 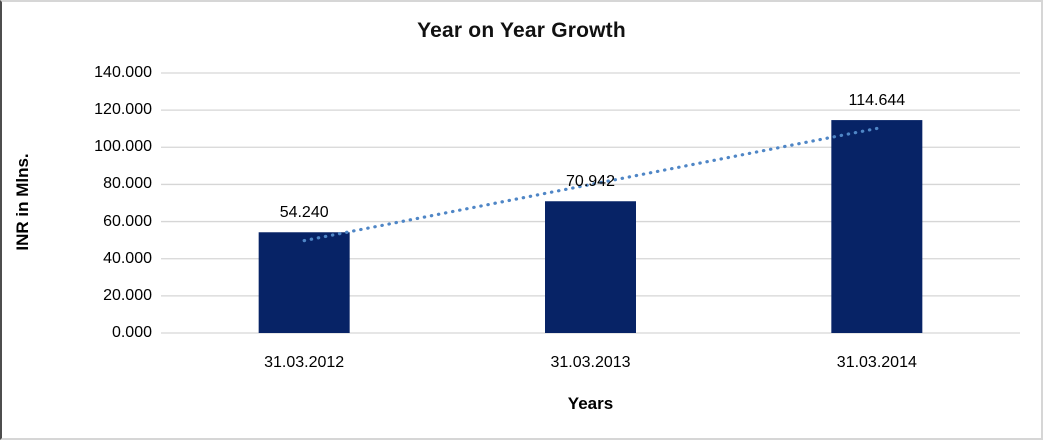 What do you see at coordinates (123, 72) in the screenshot?
I see `y-axis-tick-label: 140.000` at bounding box center [123, 72].